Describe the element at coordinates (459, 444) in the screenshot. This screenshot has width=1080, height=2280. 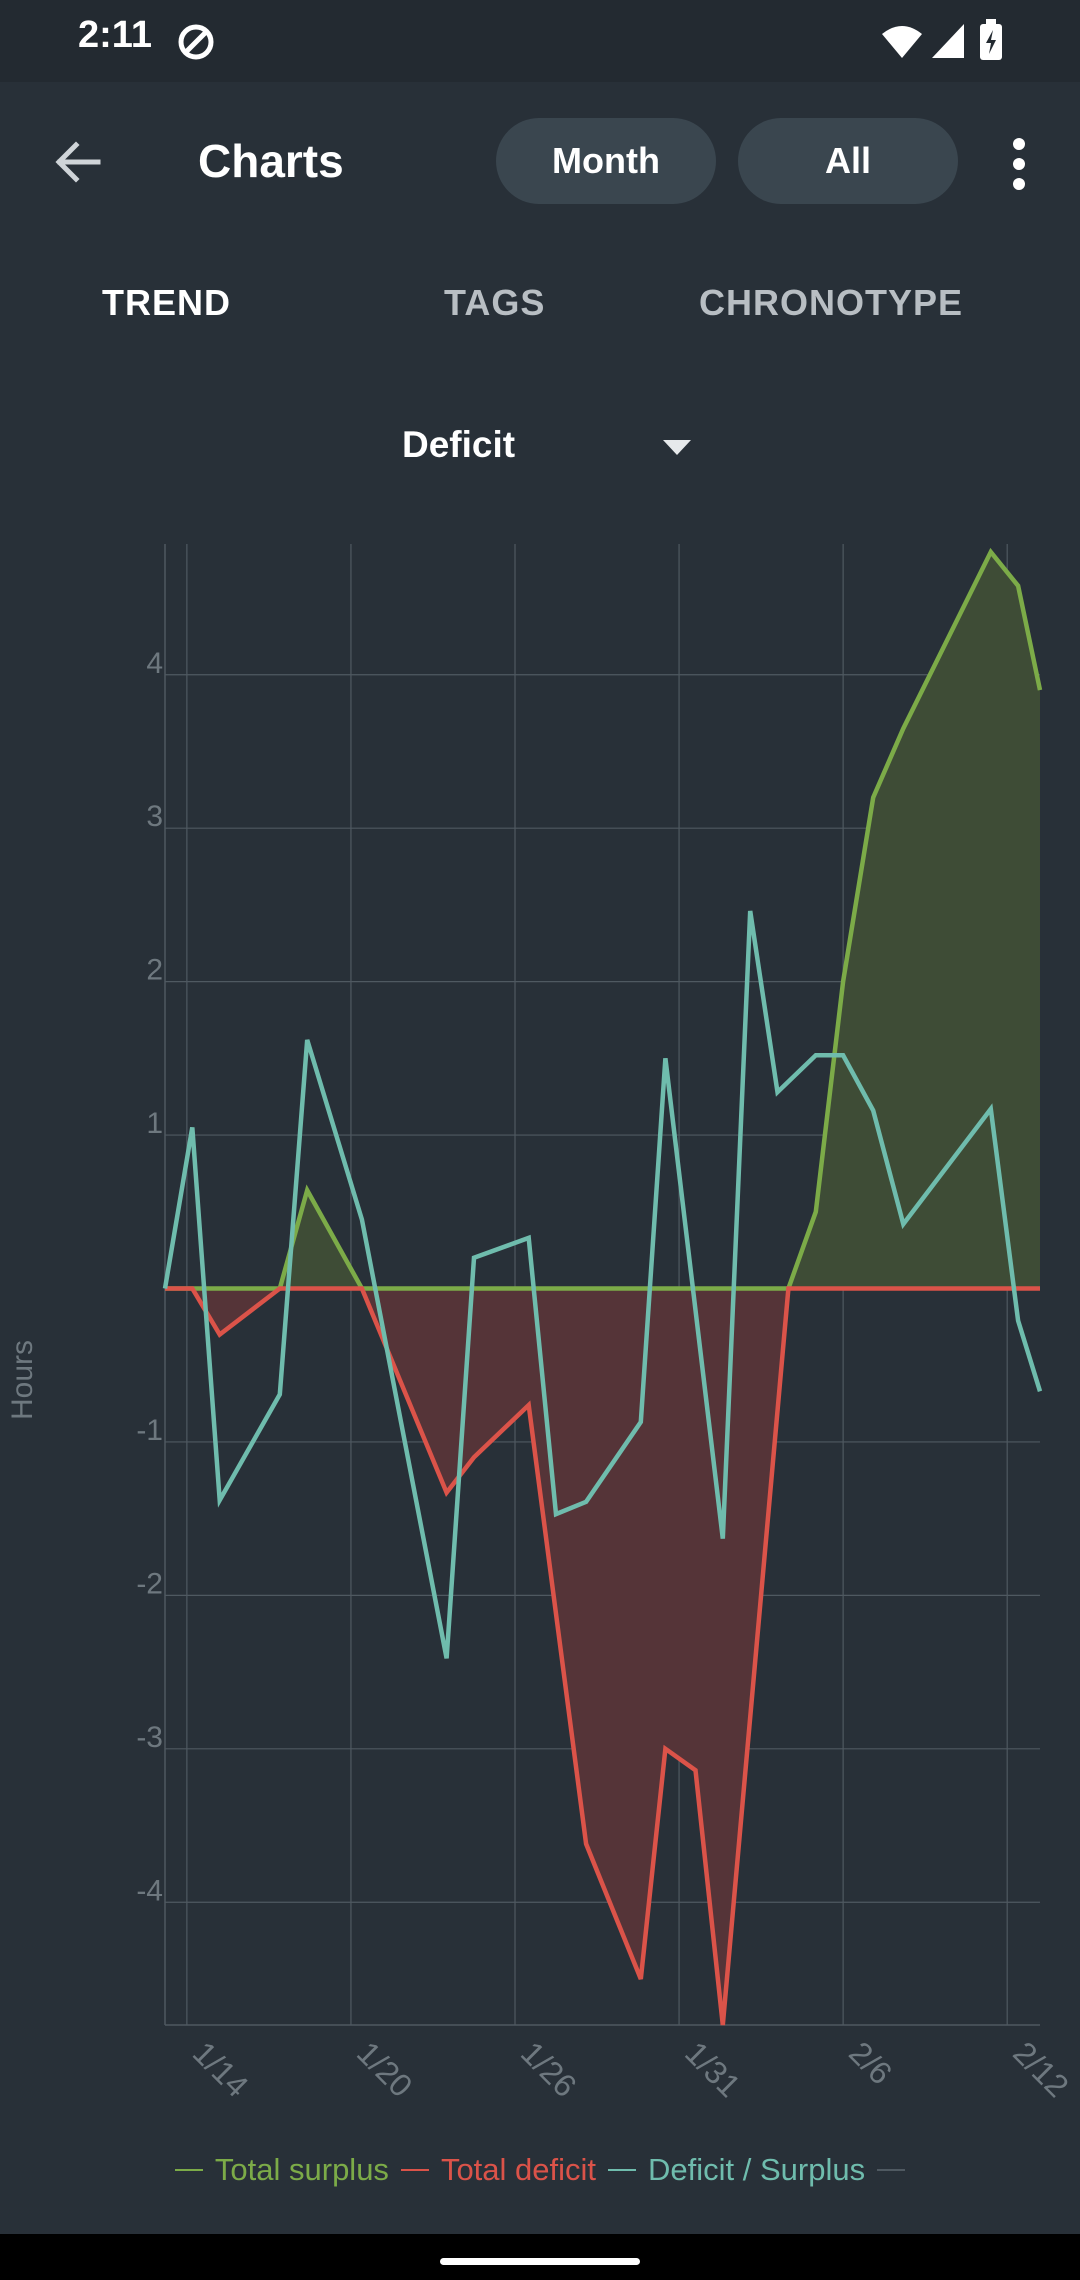
I see `dropdown-selected-value: Deficit` at that location.